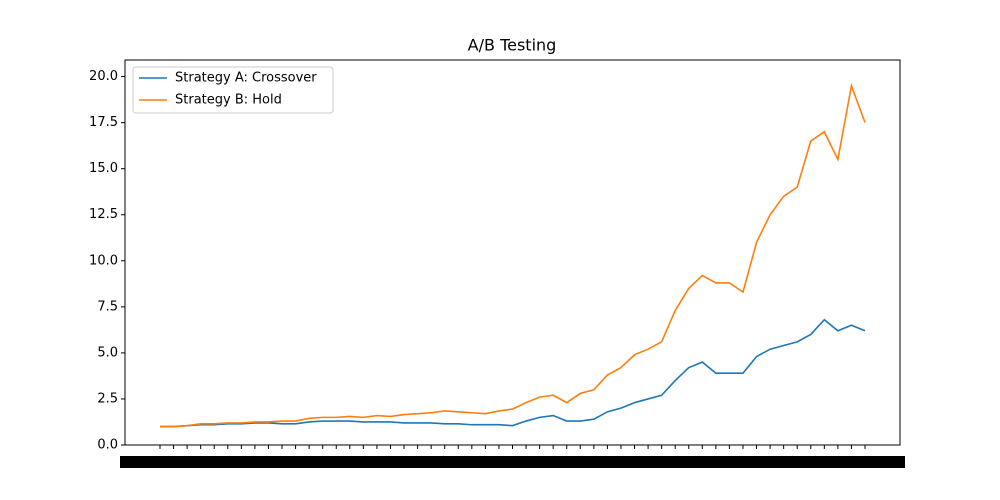 The height and width of the screenshot is (500, 1000). Describe the element at coordinates (103, 214) in the screenshot. I see `y-tick-label: 12.5` at that location.